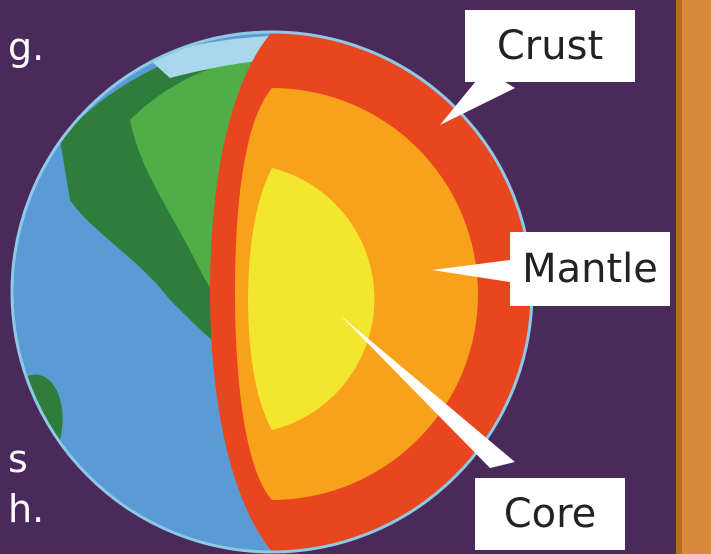 The height and width of the screenshot is (554, 711). I want to click on mantle-pointer, so click(471, 271).